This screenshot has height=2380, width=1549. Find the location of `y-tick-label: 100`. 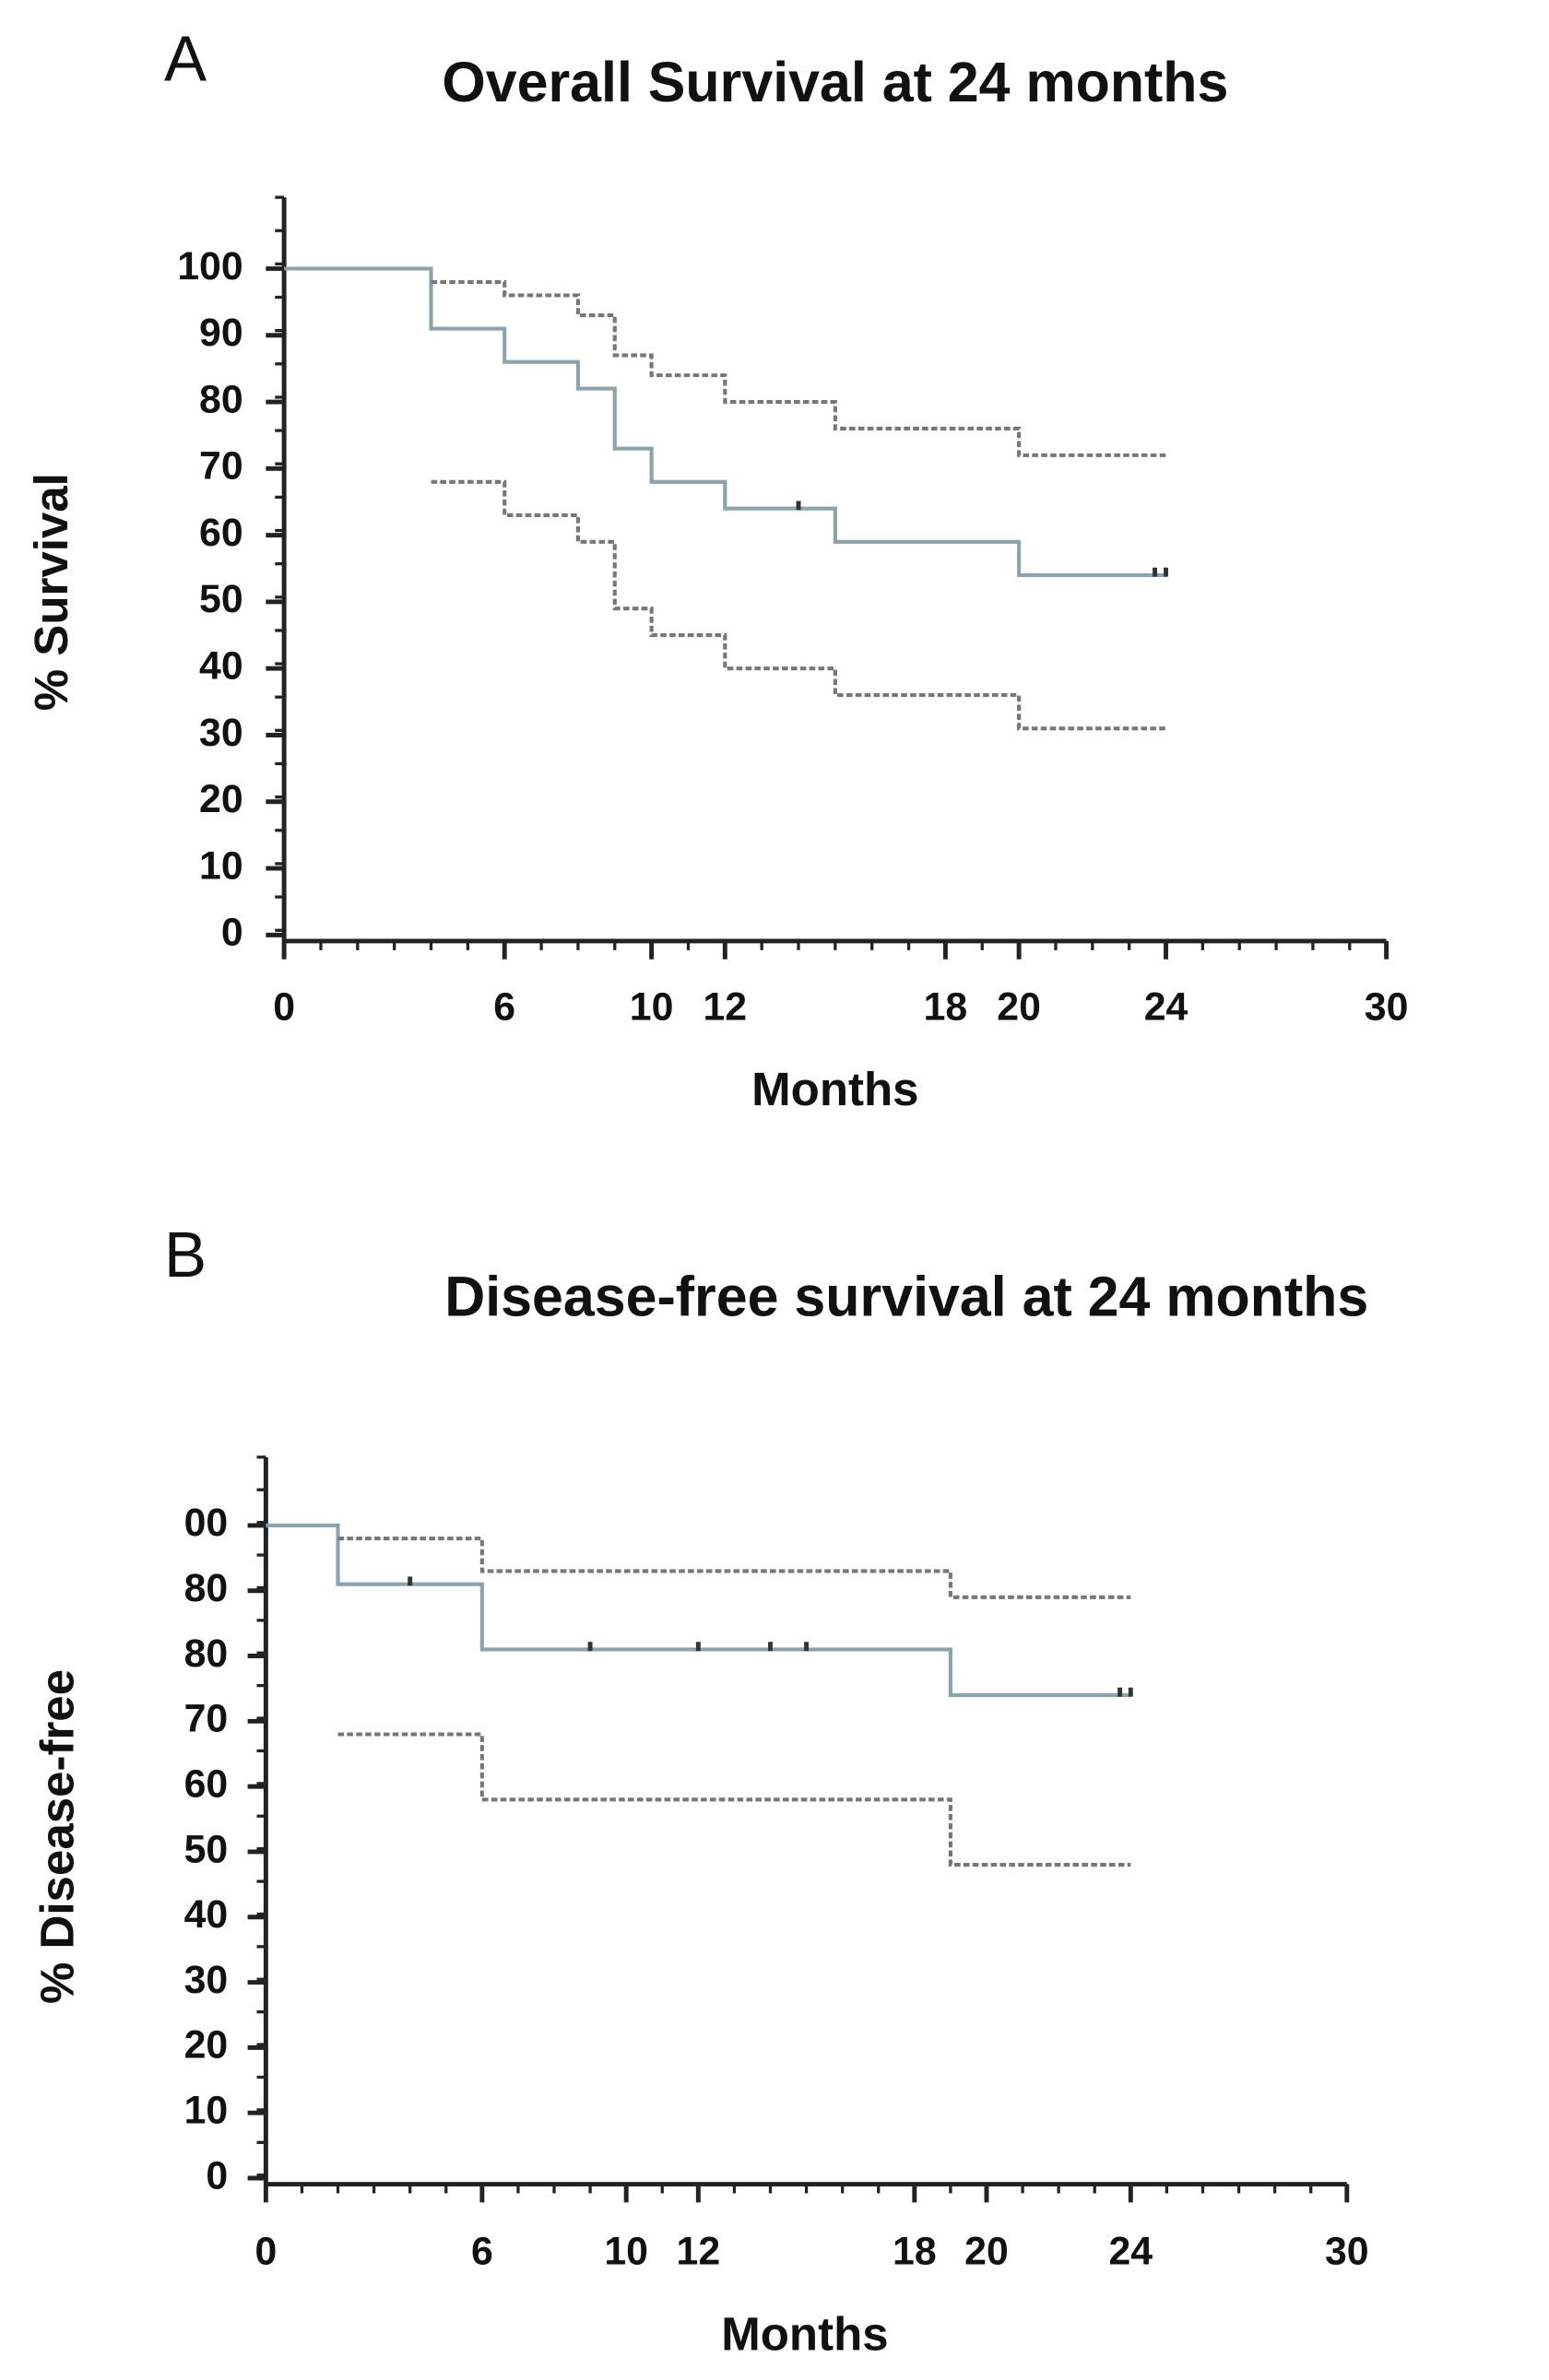

y-tick-label: 100 is located at coordinates (209, 266).